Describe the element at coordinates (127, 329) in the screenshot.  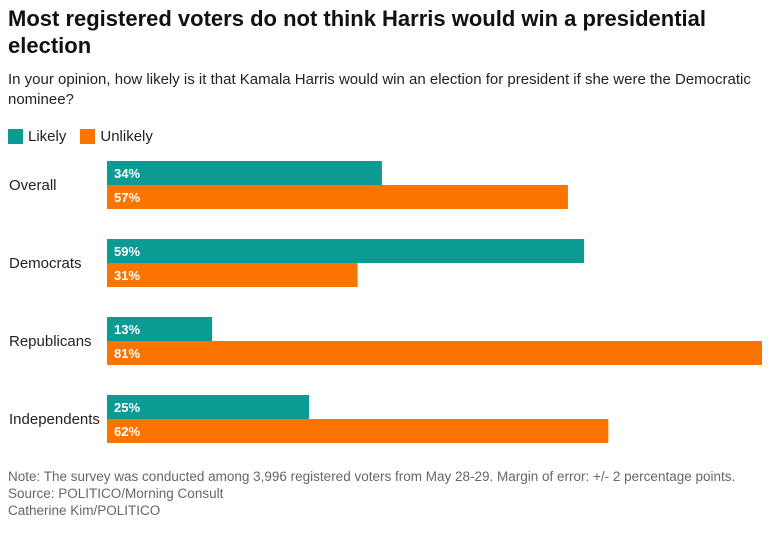
I see `bar-value-label: 13%` at that location.